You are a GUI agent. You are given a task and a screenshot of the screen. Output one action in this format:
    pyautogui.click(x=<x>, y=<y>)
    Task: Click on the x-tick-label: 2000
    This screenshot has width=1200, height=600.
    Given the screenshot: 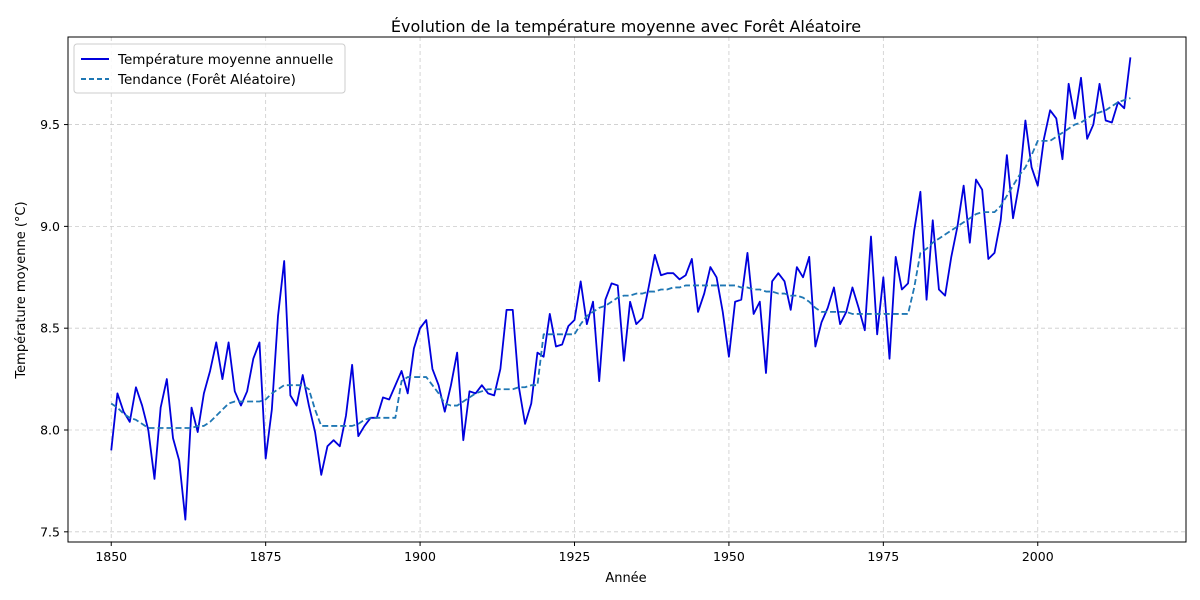 What is the action you would take?
    pyautogui.click(x=1038, y=556)
    